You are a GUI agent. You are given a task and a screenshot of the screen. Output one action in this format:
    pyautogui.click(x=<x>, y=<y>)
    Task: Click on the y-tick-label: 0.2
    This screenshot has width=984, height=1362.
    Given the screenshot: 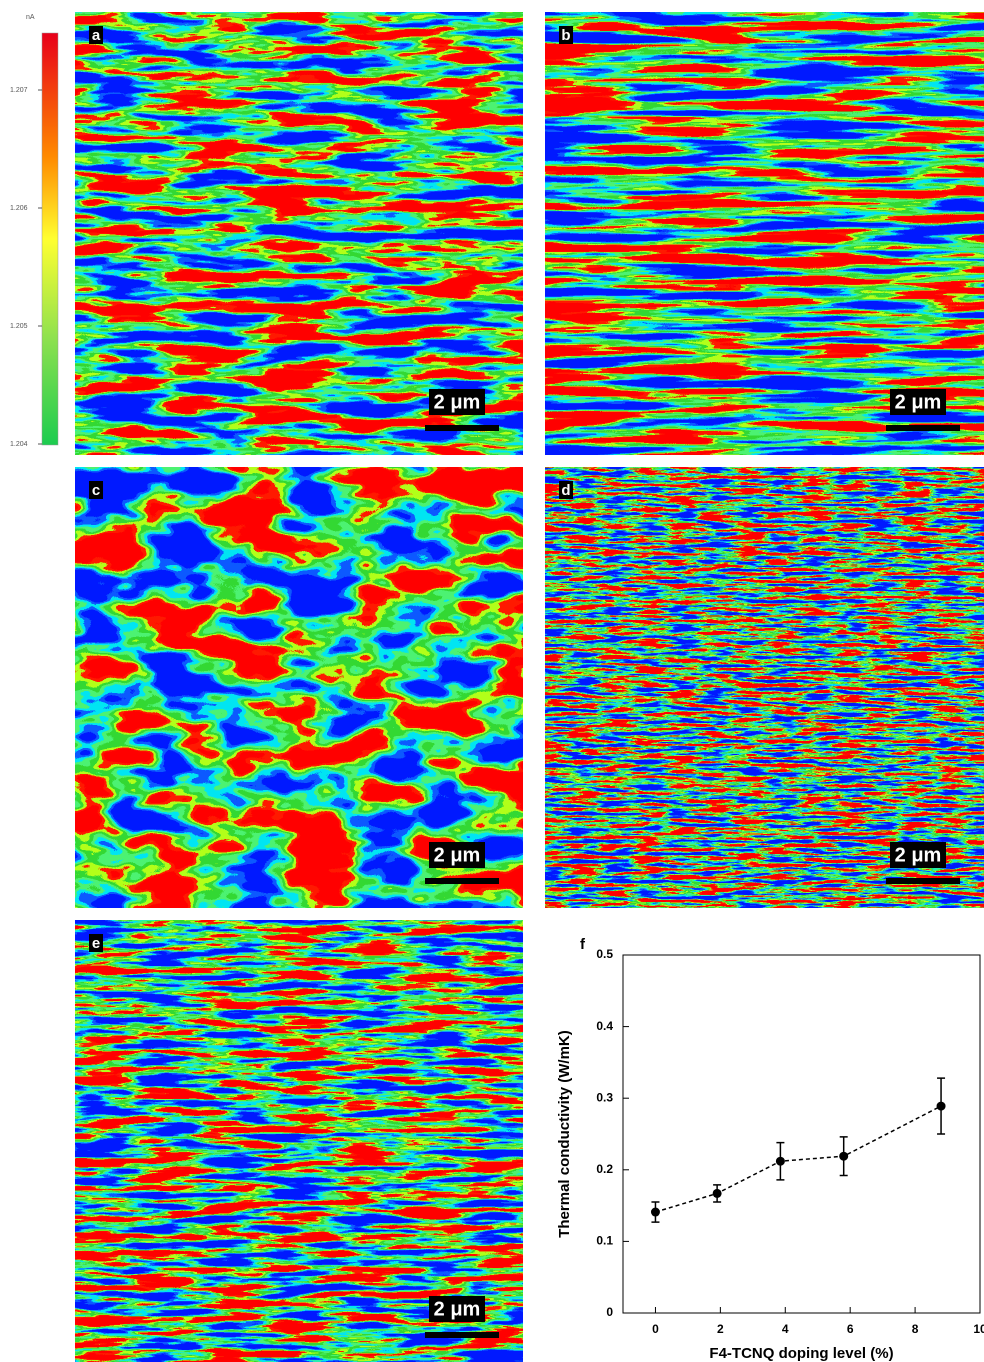 What is the action you would take?
    pyautogui.click(x=604, y=1169)
    